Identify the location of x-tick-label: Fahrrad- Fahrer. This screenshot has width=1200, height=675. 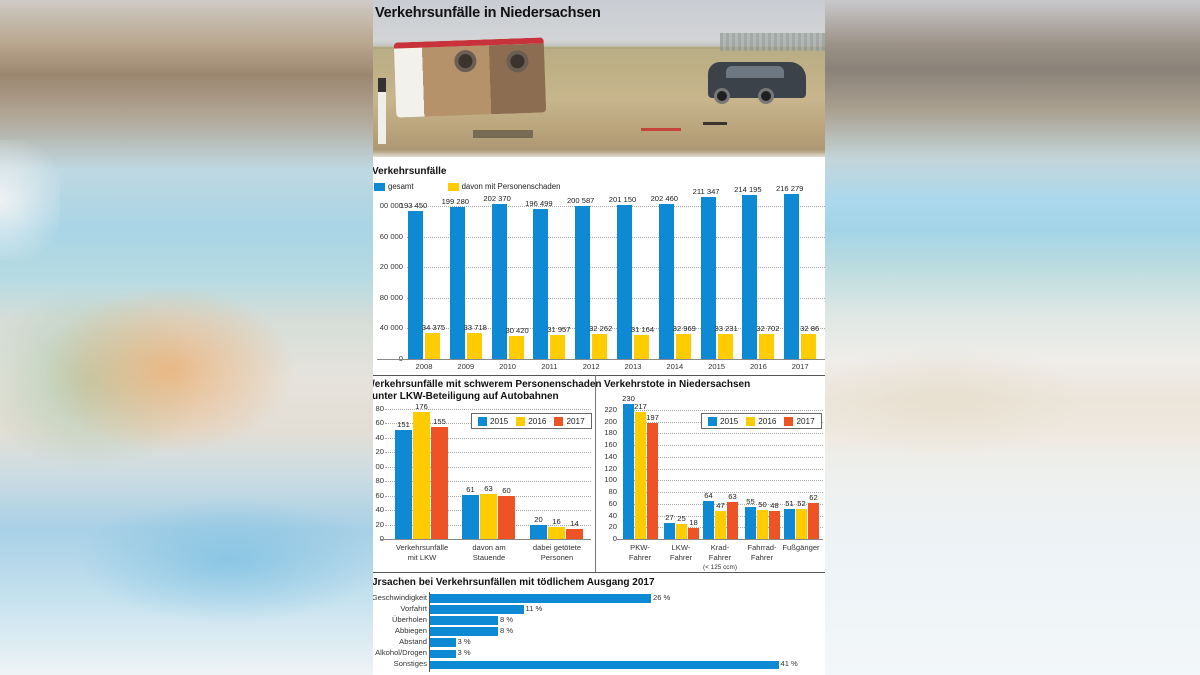
(761, 553).